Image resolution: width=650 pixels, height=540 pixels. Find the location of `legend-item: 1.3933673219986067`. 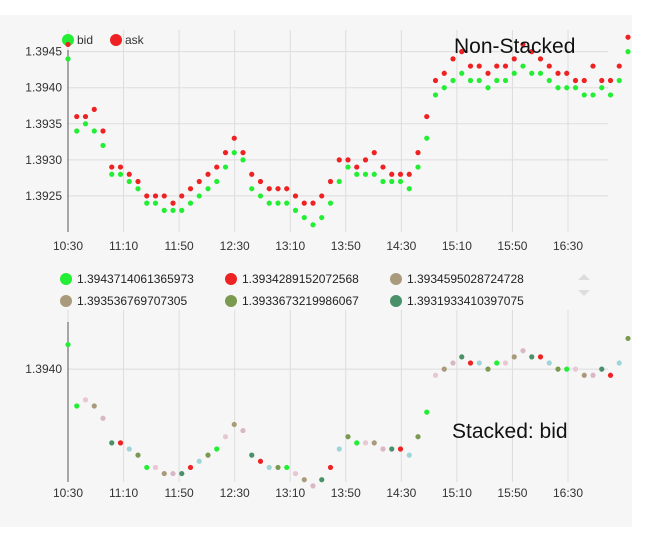

legend-item: 1.3933673219986067 is located at coordinates (292, 301).